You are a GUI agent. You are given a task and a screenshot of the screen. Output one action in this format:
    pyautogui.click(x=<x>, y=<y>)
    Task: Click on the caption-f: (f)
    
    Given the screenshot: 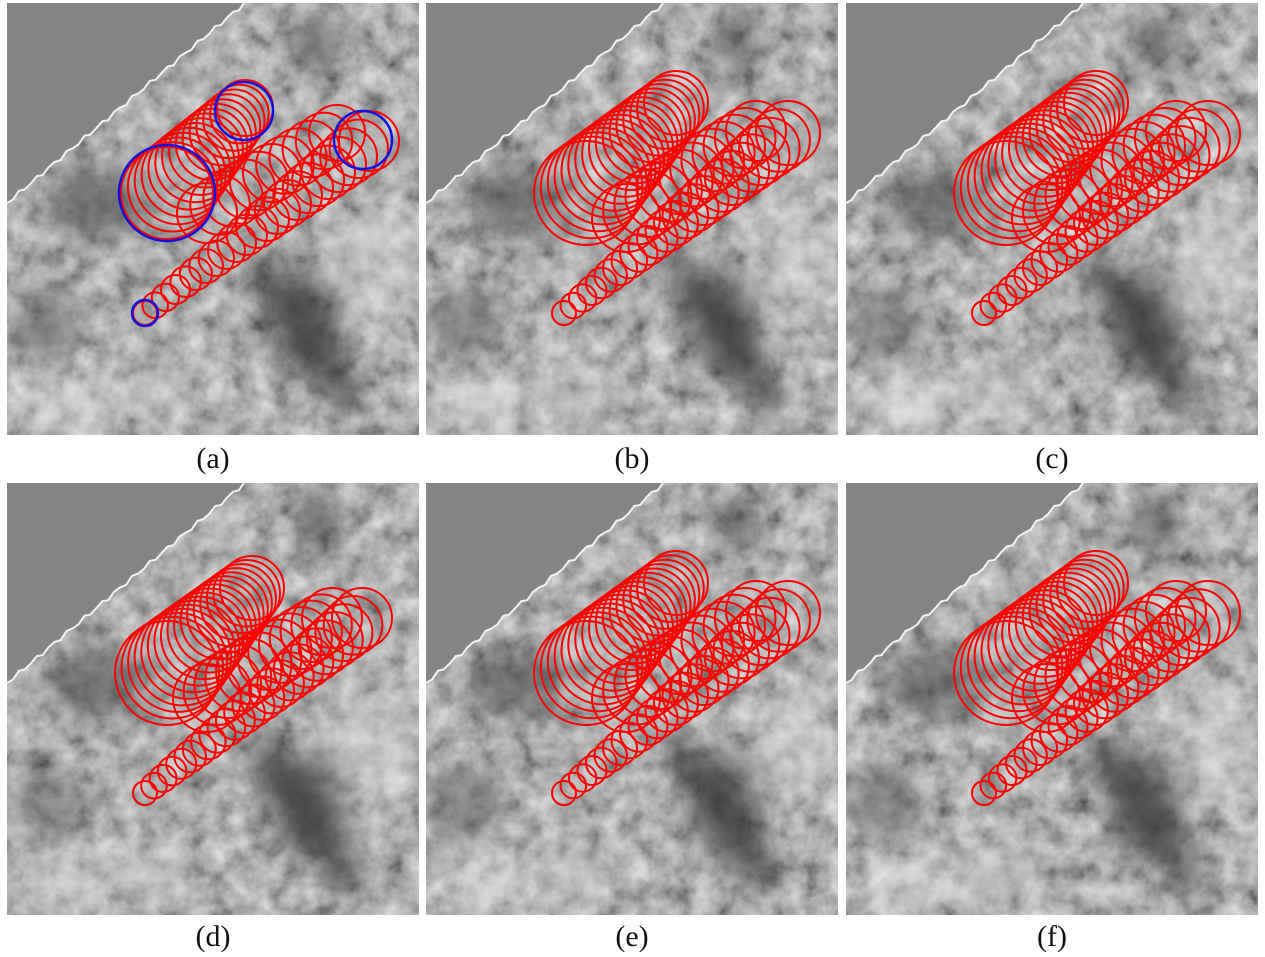 What is the action you would take?
    pyautogui.click(x=1052, y=936)
    